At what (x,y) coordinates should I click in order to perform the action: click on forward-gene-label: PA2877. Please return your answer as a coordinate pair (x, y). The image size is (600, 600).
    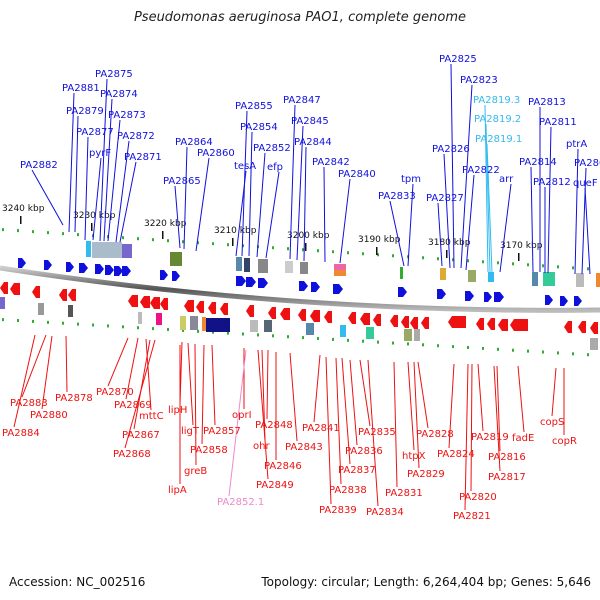
    Looking at the image, I should click on (95, 132).